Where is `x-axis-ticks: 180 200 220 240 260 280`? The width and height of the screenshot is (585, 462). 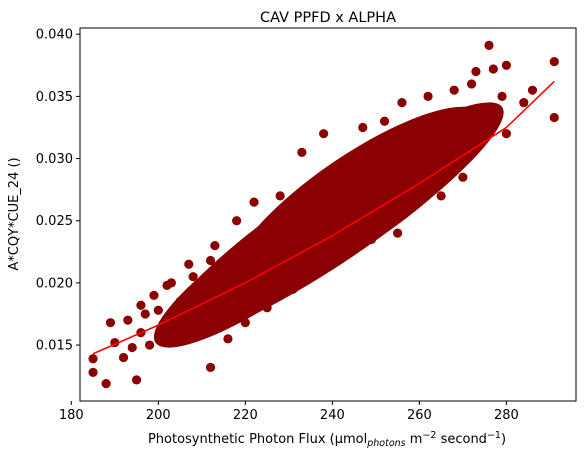 x-axis-ticks: 180 200 220 240 260 280 is located at coordinates (289, 412).